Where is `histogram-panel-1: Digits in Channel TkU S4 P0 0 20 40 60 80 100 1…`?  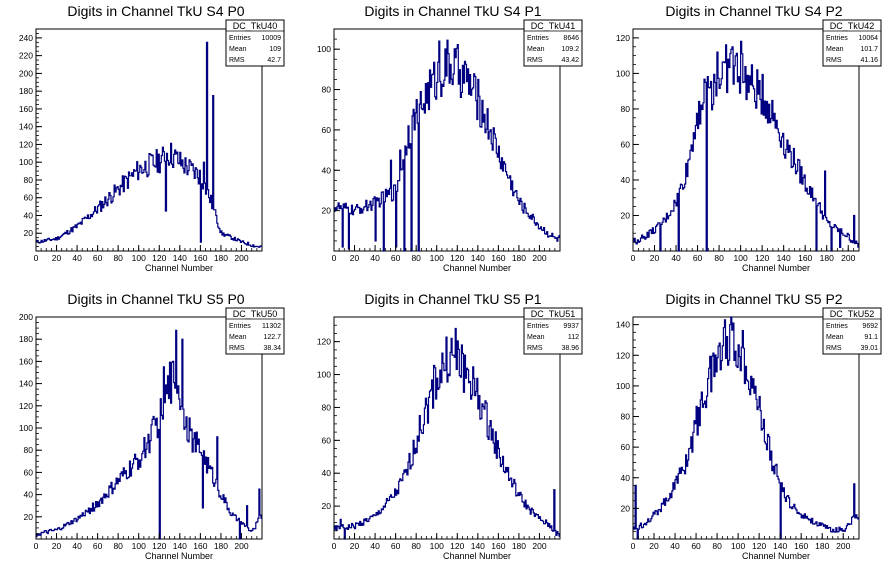 histogram-panel-1: Digits in Channel TkU S4 P0 0 20 40 60 80 100 1… is located at coordinates (152, 138).